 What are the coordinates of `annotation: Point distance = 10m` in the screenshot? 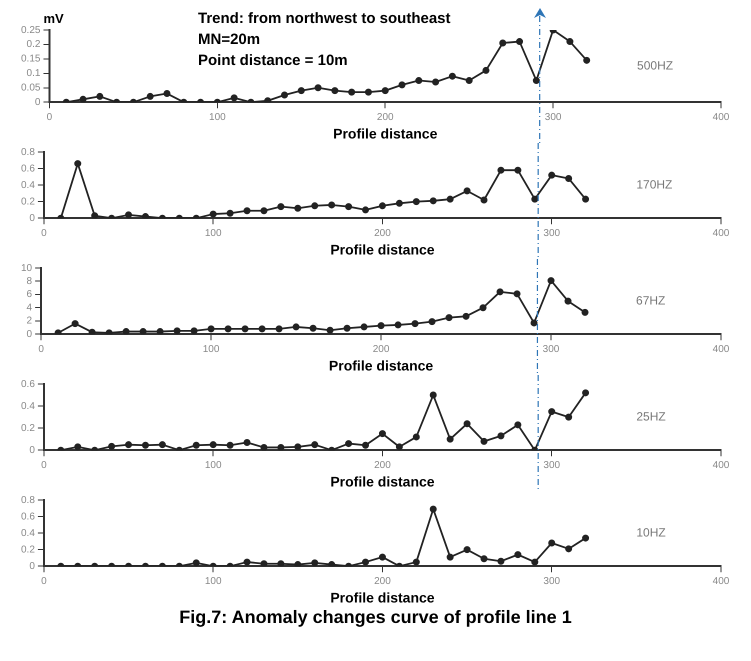 It's located at (273, 61).